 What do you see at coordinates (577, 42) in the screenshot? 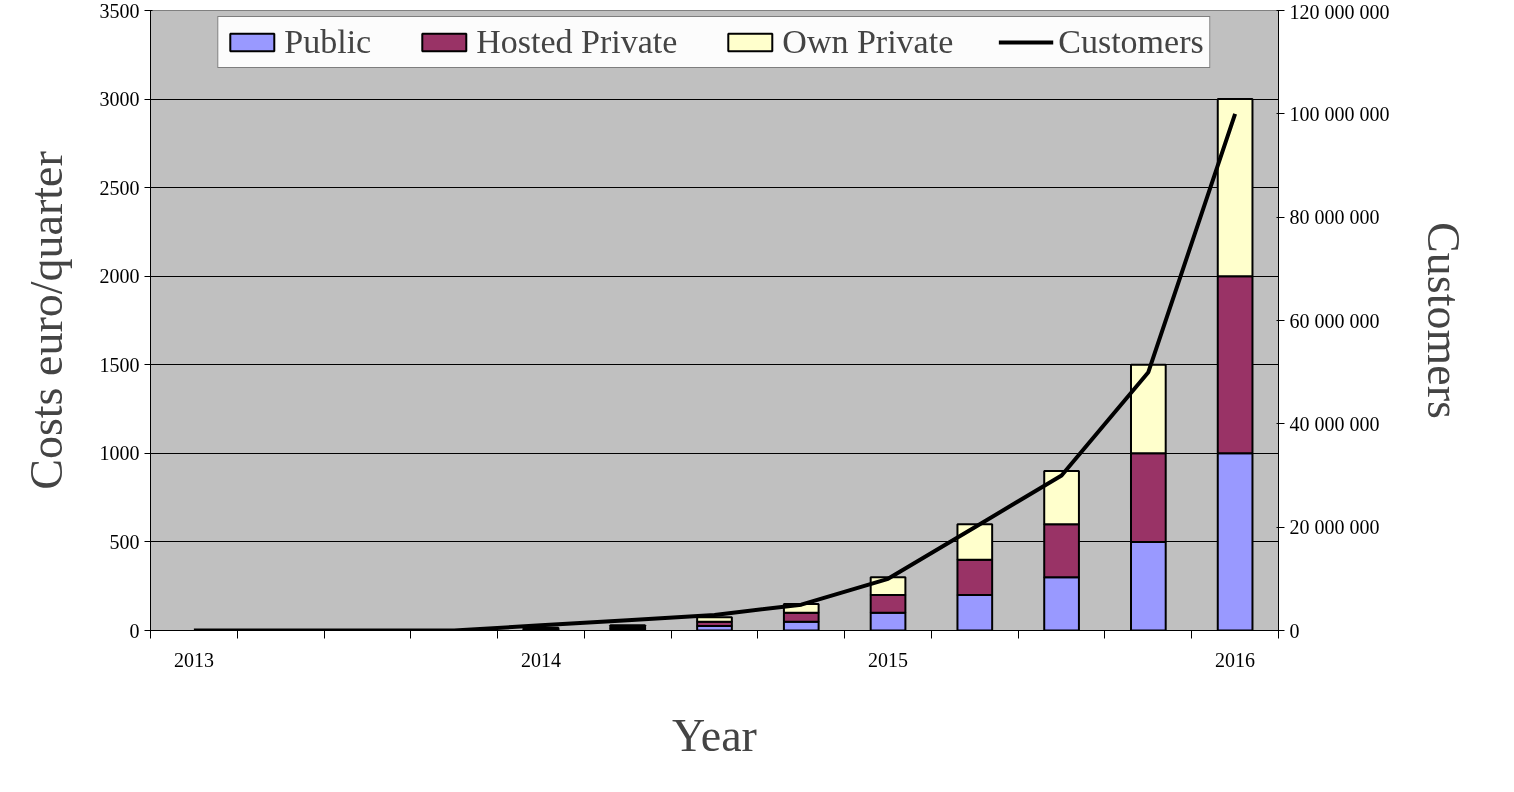
I see `legend-label: Hosted Private` at bounding box center [577, 42].